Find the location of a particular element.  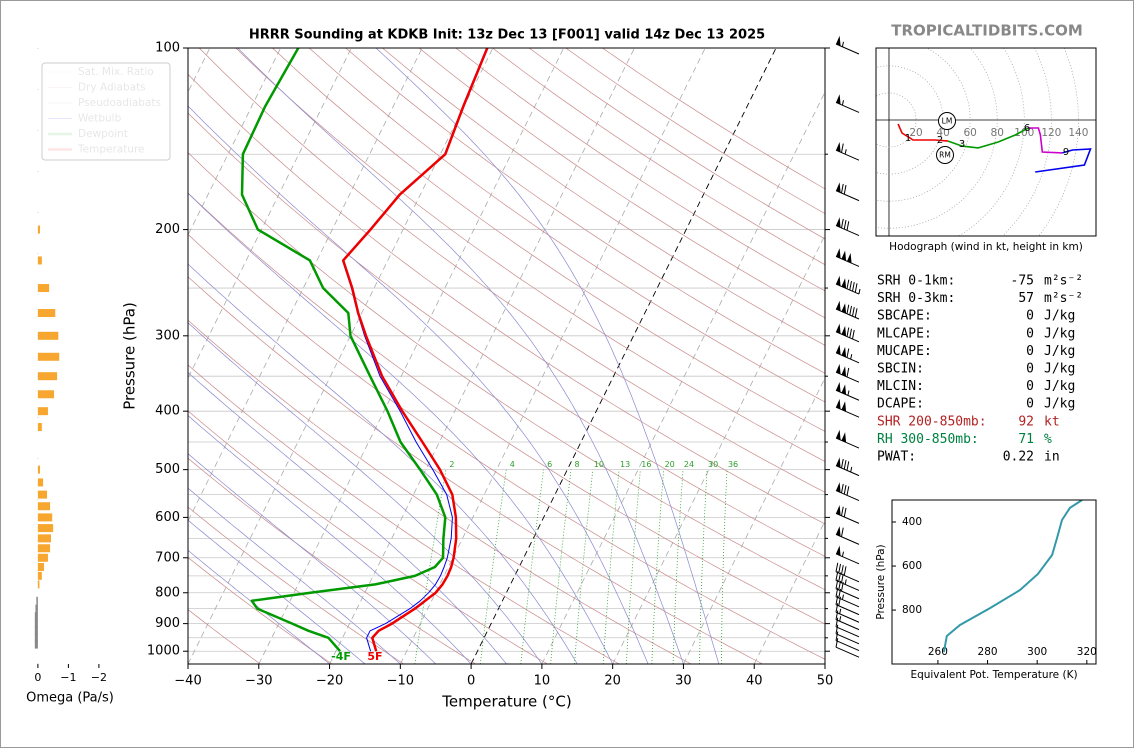

stat-label: MLCIN: is located at coordinates (900, 386).